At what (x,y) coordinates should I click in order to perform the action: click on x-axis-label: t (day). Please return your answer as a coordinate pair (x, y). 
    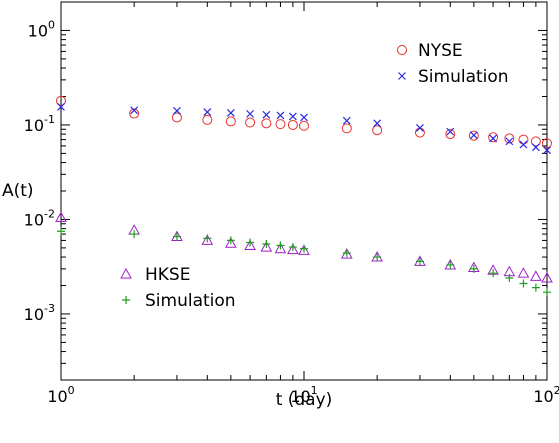
    Looking at the image, I should click on (304, 400).